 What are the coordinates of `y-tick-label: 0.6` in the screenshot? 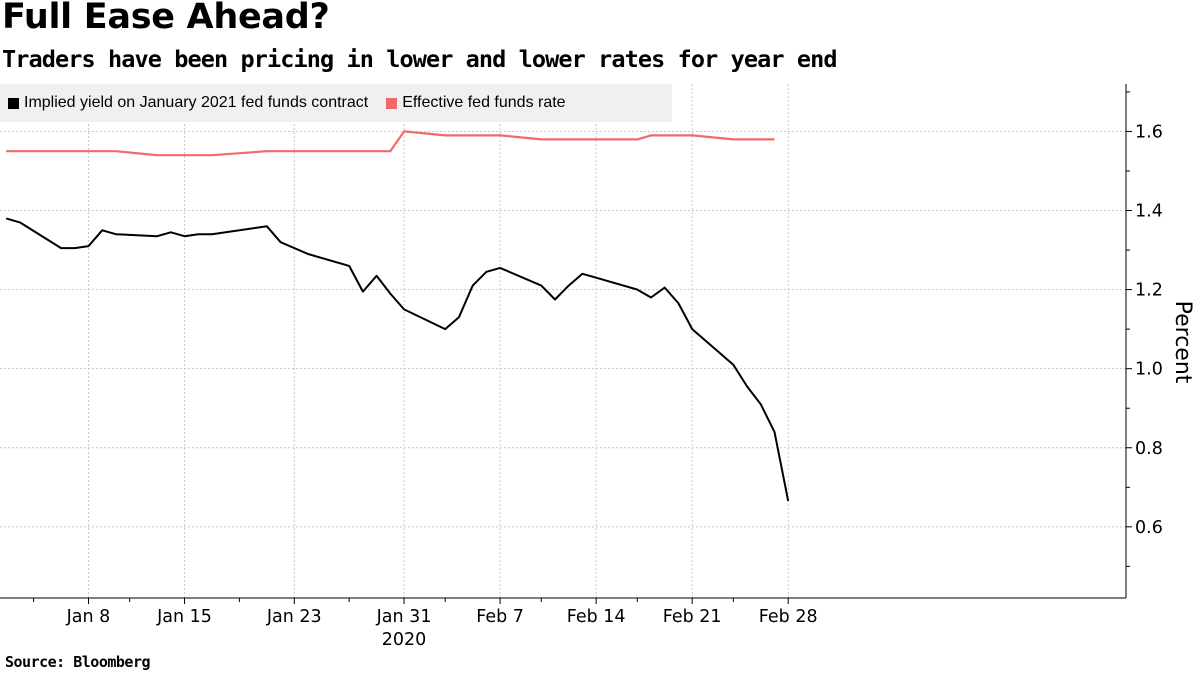 It's located at (1149, 528).